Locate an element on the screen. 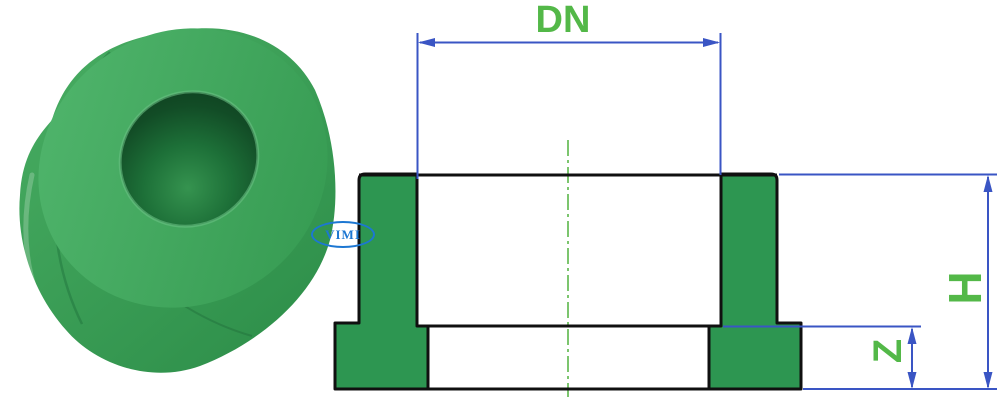 This screenshot has width=1000, height=400. arrowhead-left-icon is located at coordinates (426, 42).